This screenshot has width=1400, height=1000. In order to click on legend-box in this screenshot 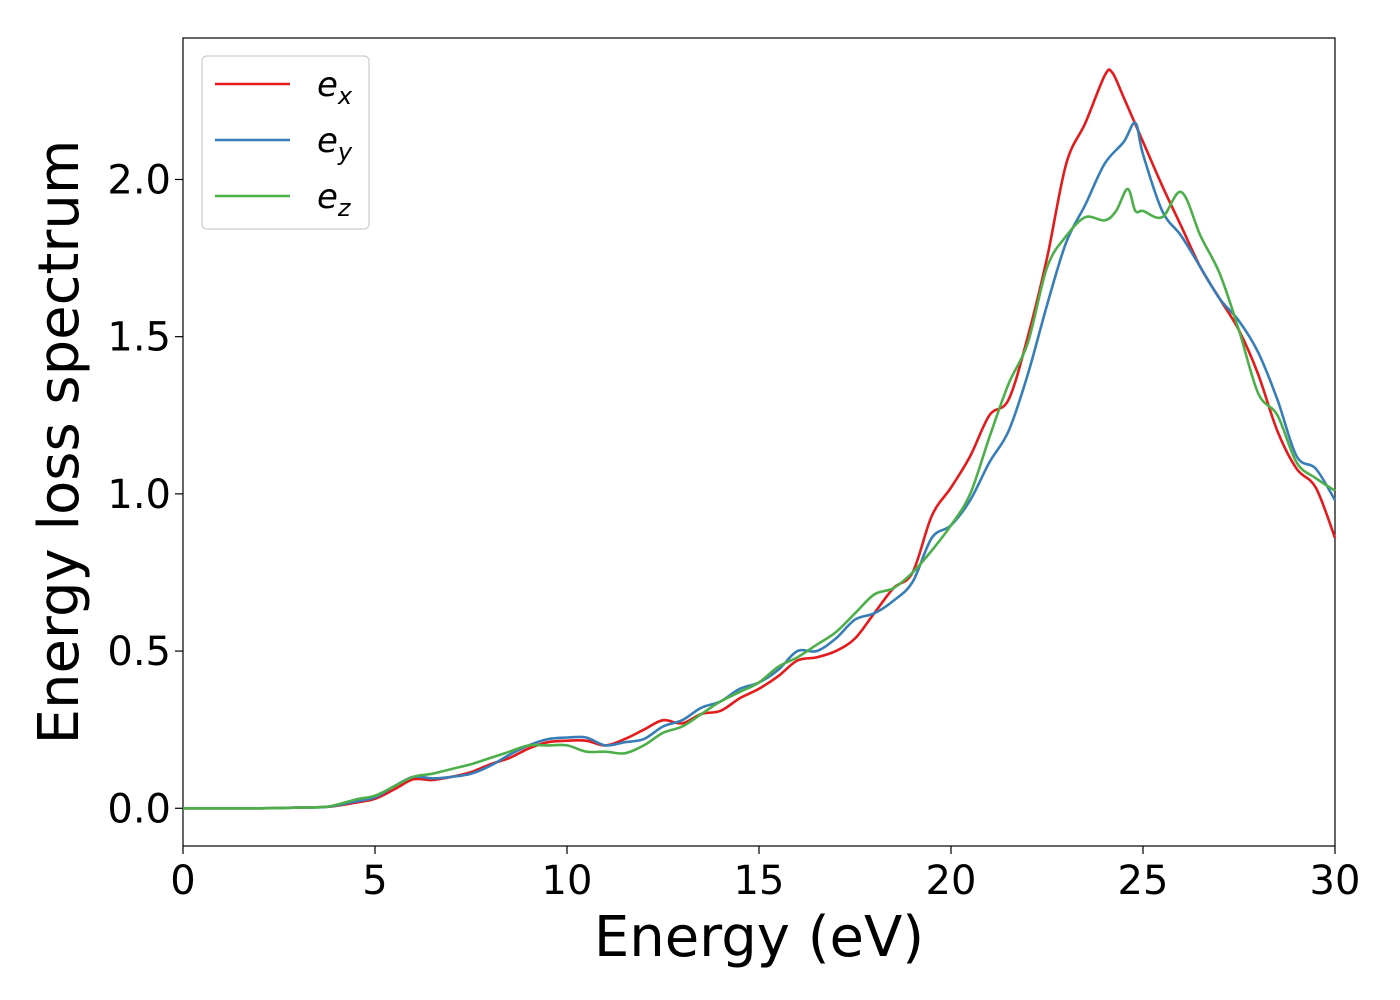, I will do `click(285, 142)`.